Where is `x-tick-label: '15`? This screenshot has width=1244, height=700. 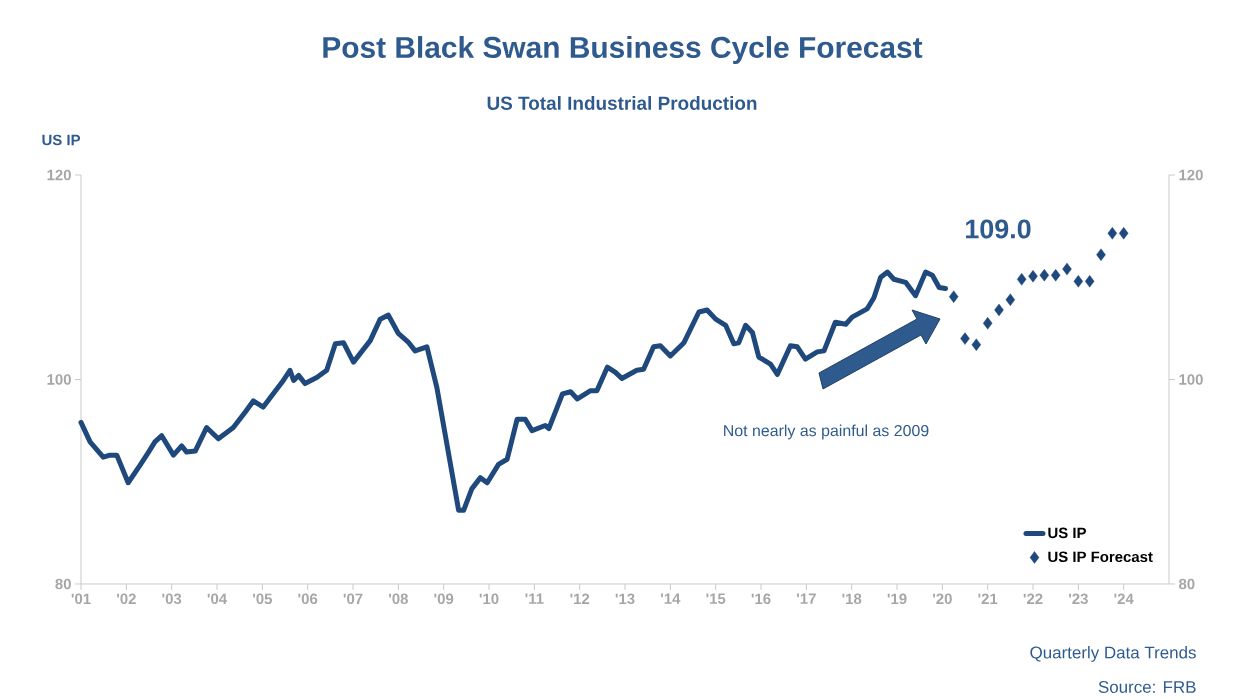
x-tick-label: '15 is located at coordinates (716, 598).